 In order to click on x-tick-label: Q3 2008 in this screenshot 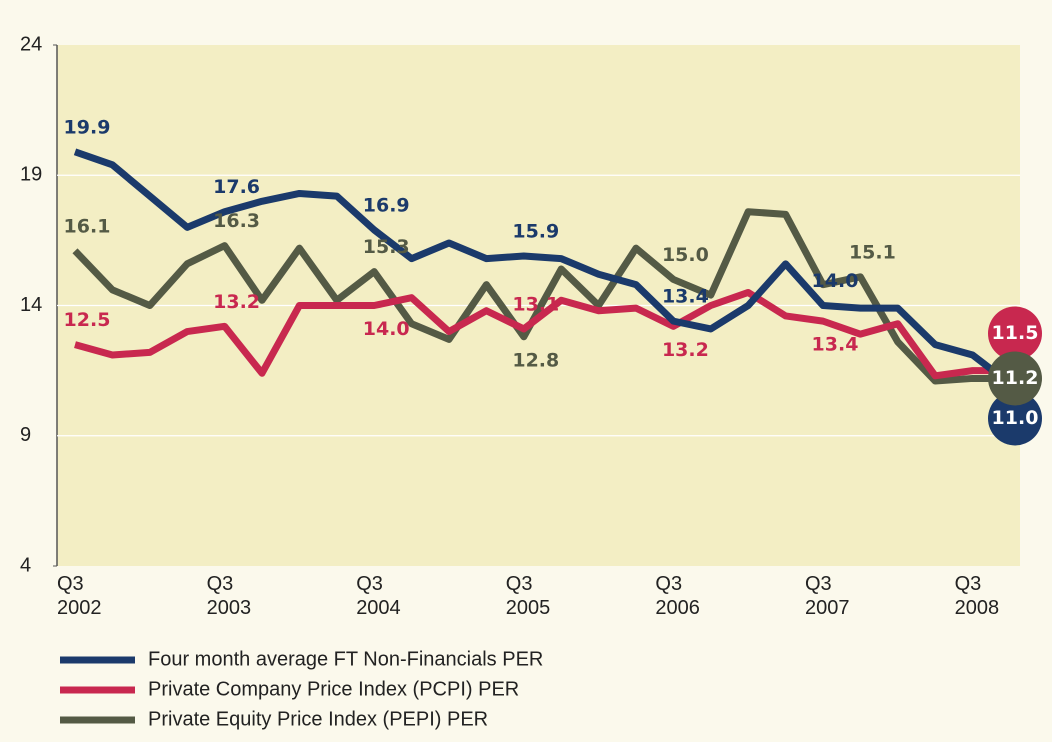, I will do `click(977, 596)`.